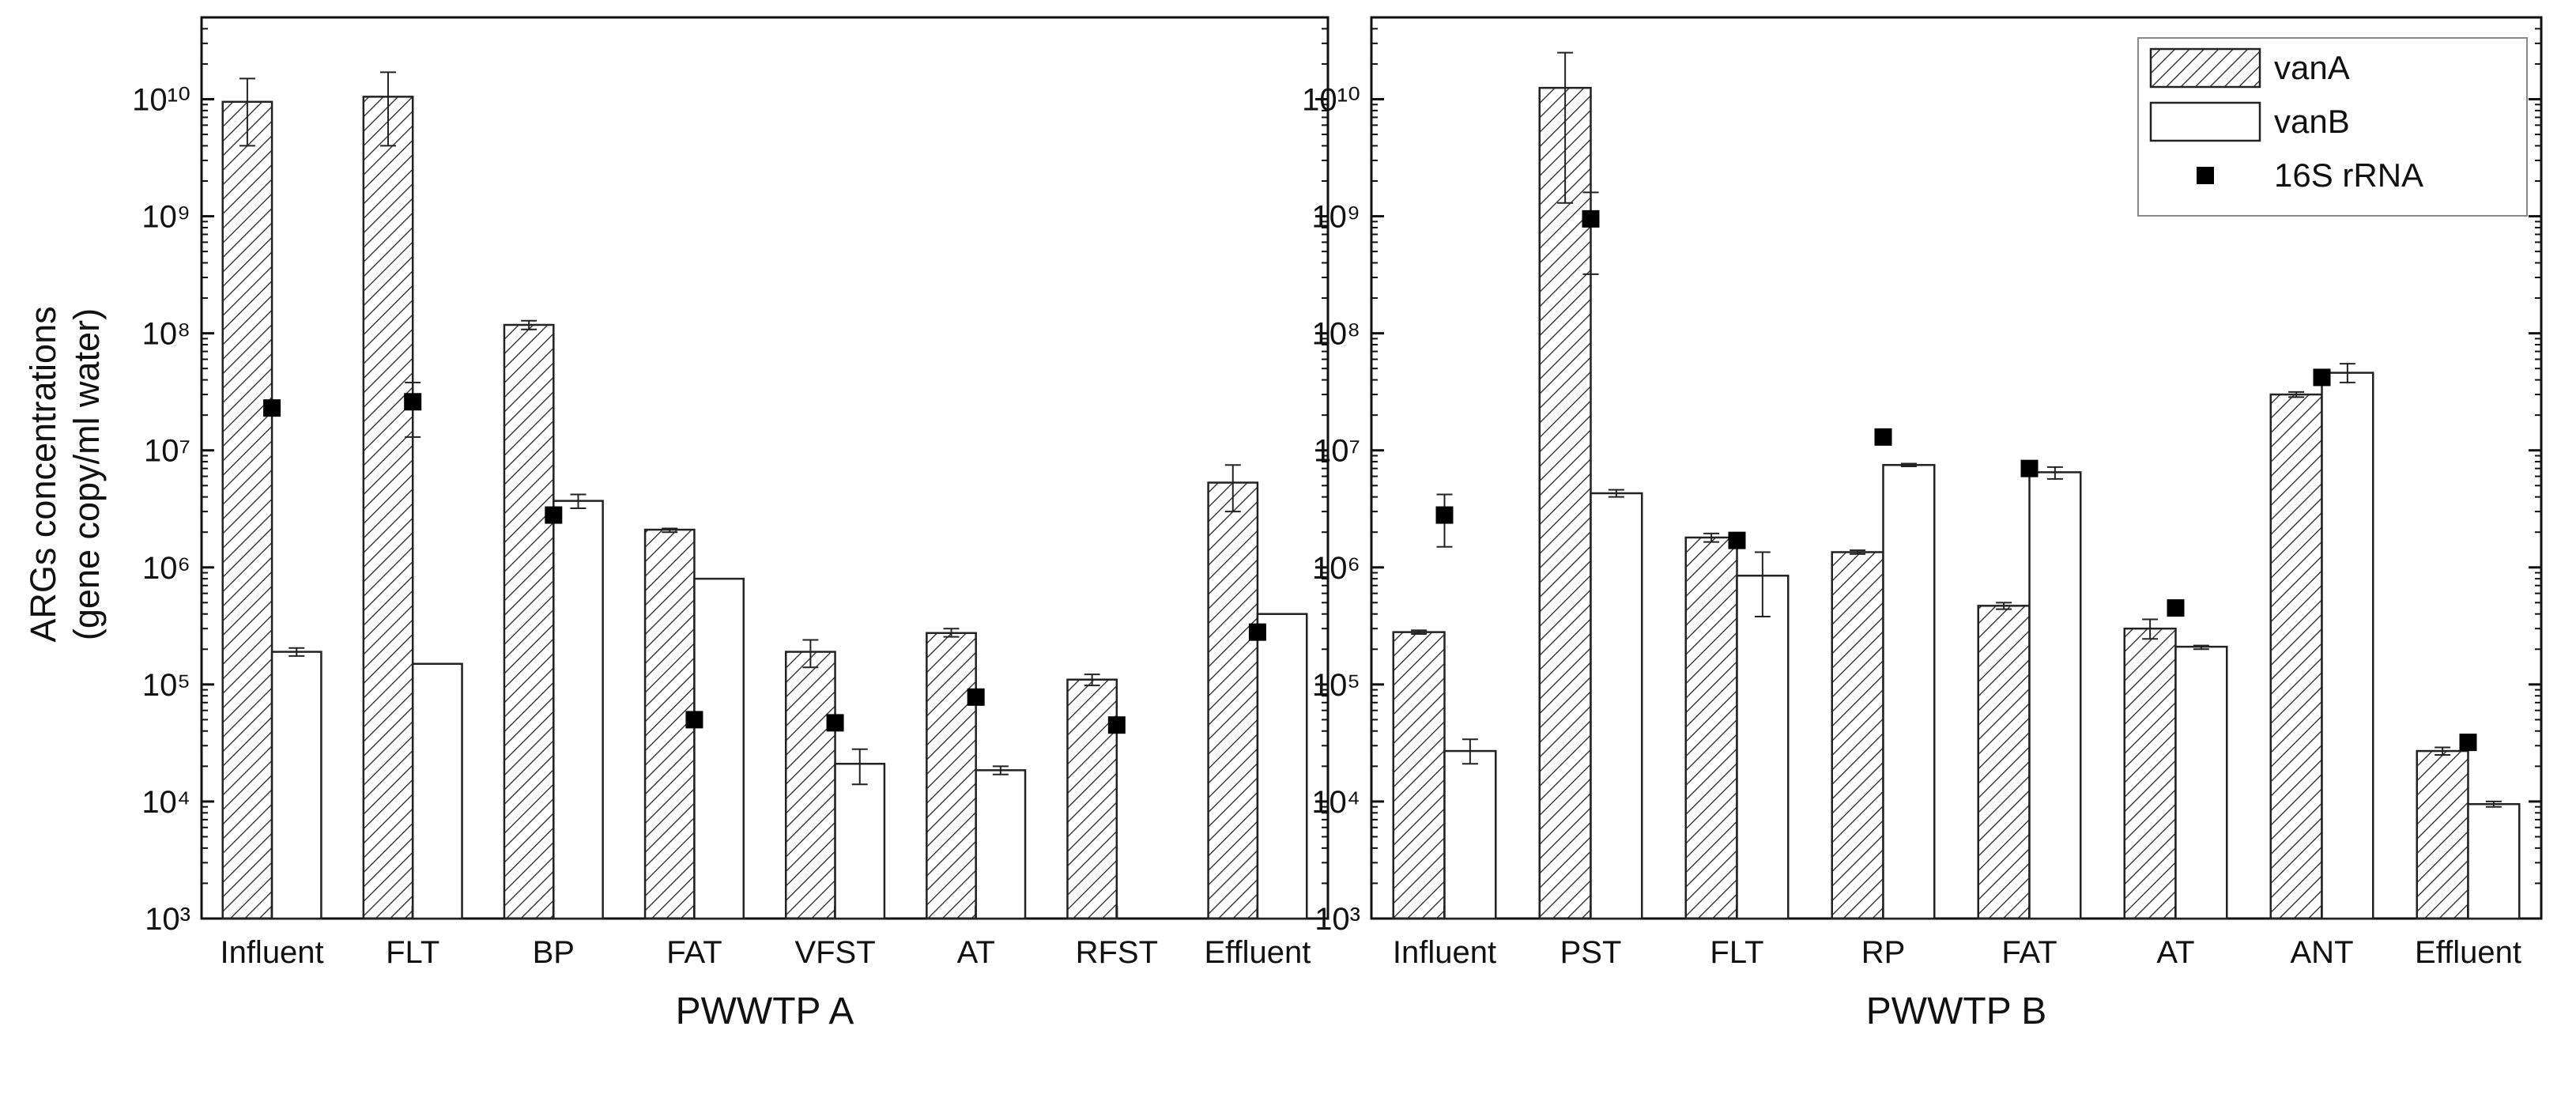 This screenshot has width=2576, height=1113. I want to click on legend: vanA vanB 16S rRNA, so click(2332, 127).